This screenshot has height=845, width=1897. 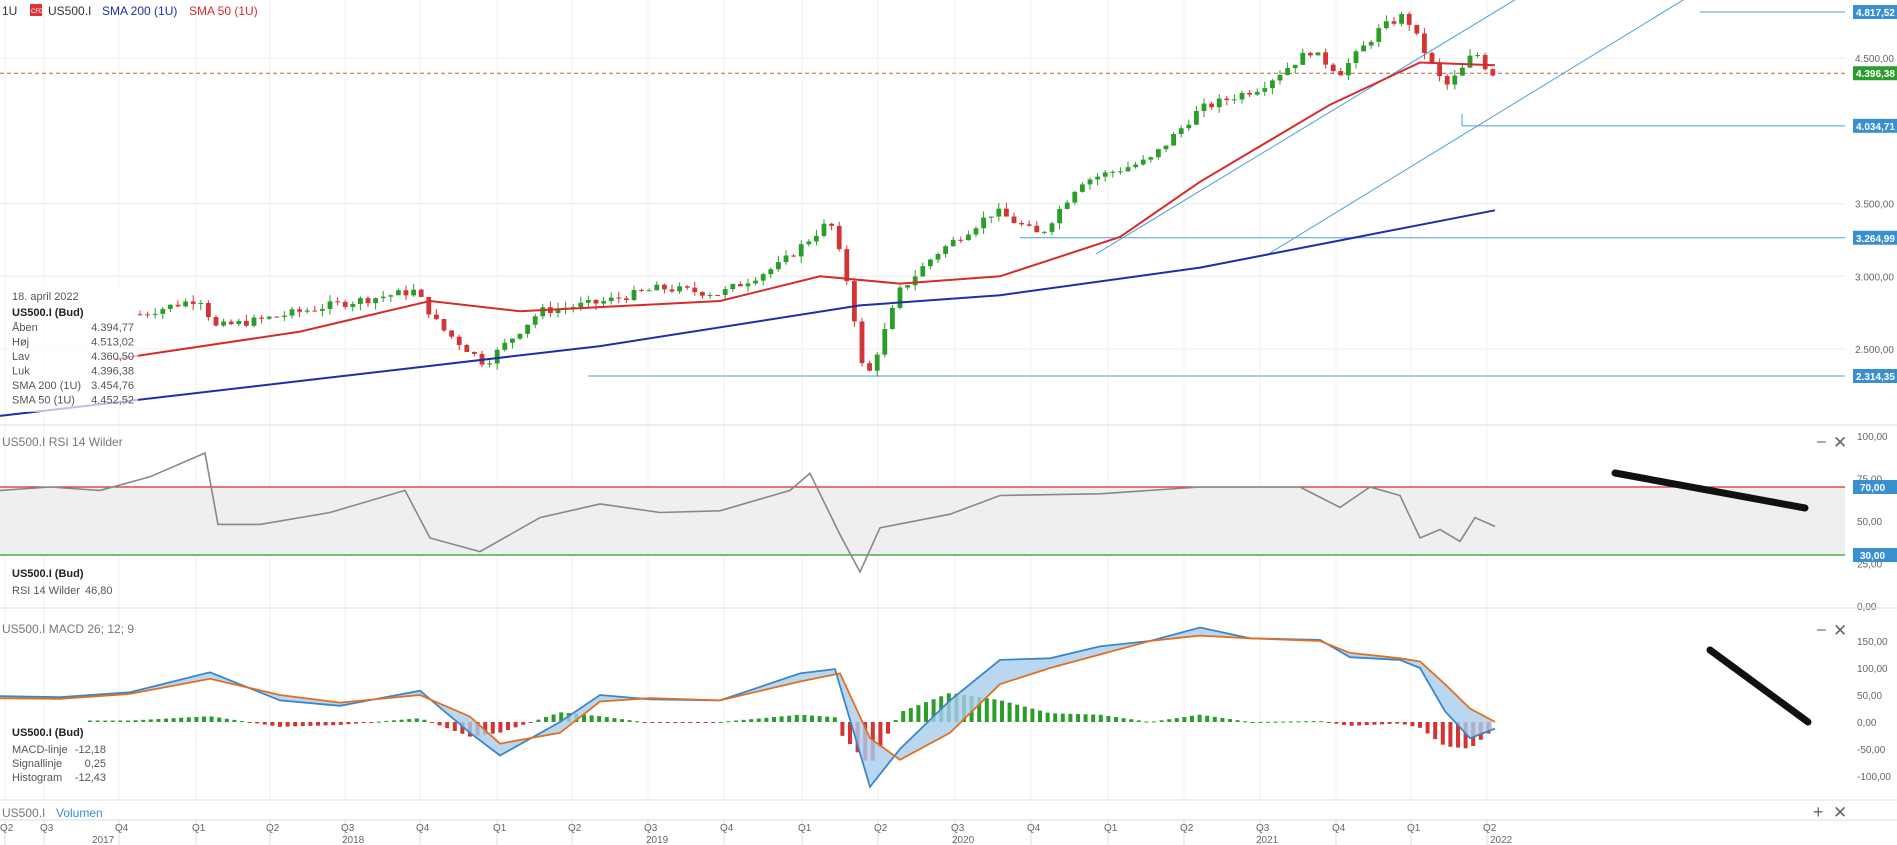 What do you see at coordinates (9, 11) in the screenshot?
I see `interval-label: 1U` at bounding box center [9, 11].